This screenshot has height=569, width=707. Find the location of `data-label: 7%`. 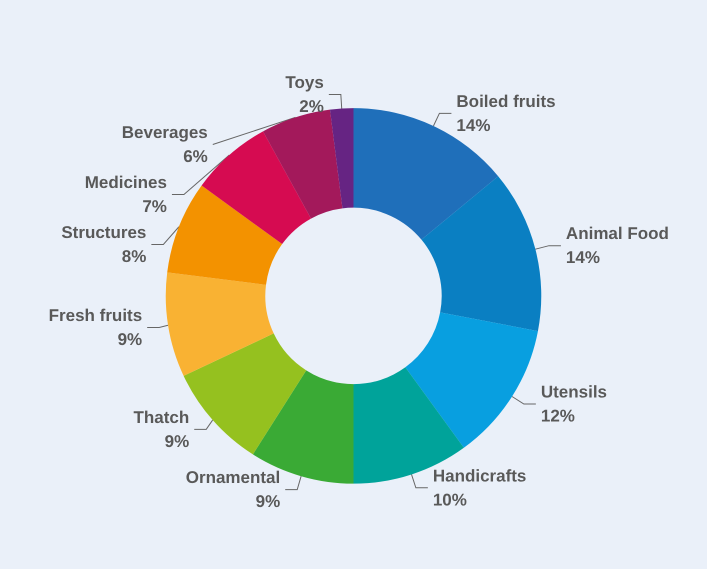

data-label: 7% is located at coordinates (154, 206).